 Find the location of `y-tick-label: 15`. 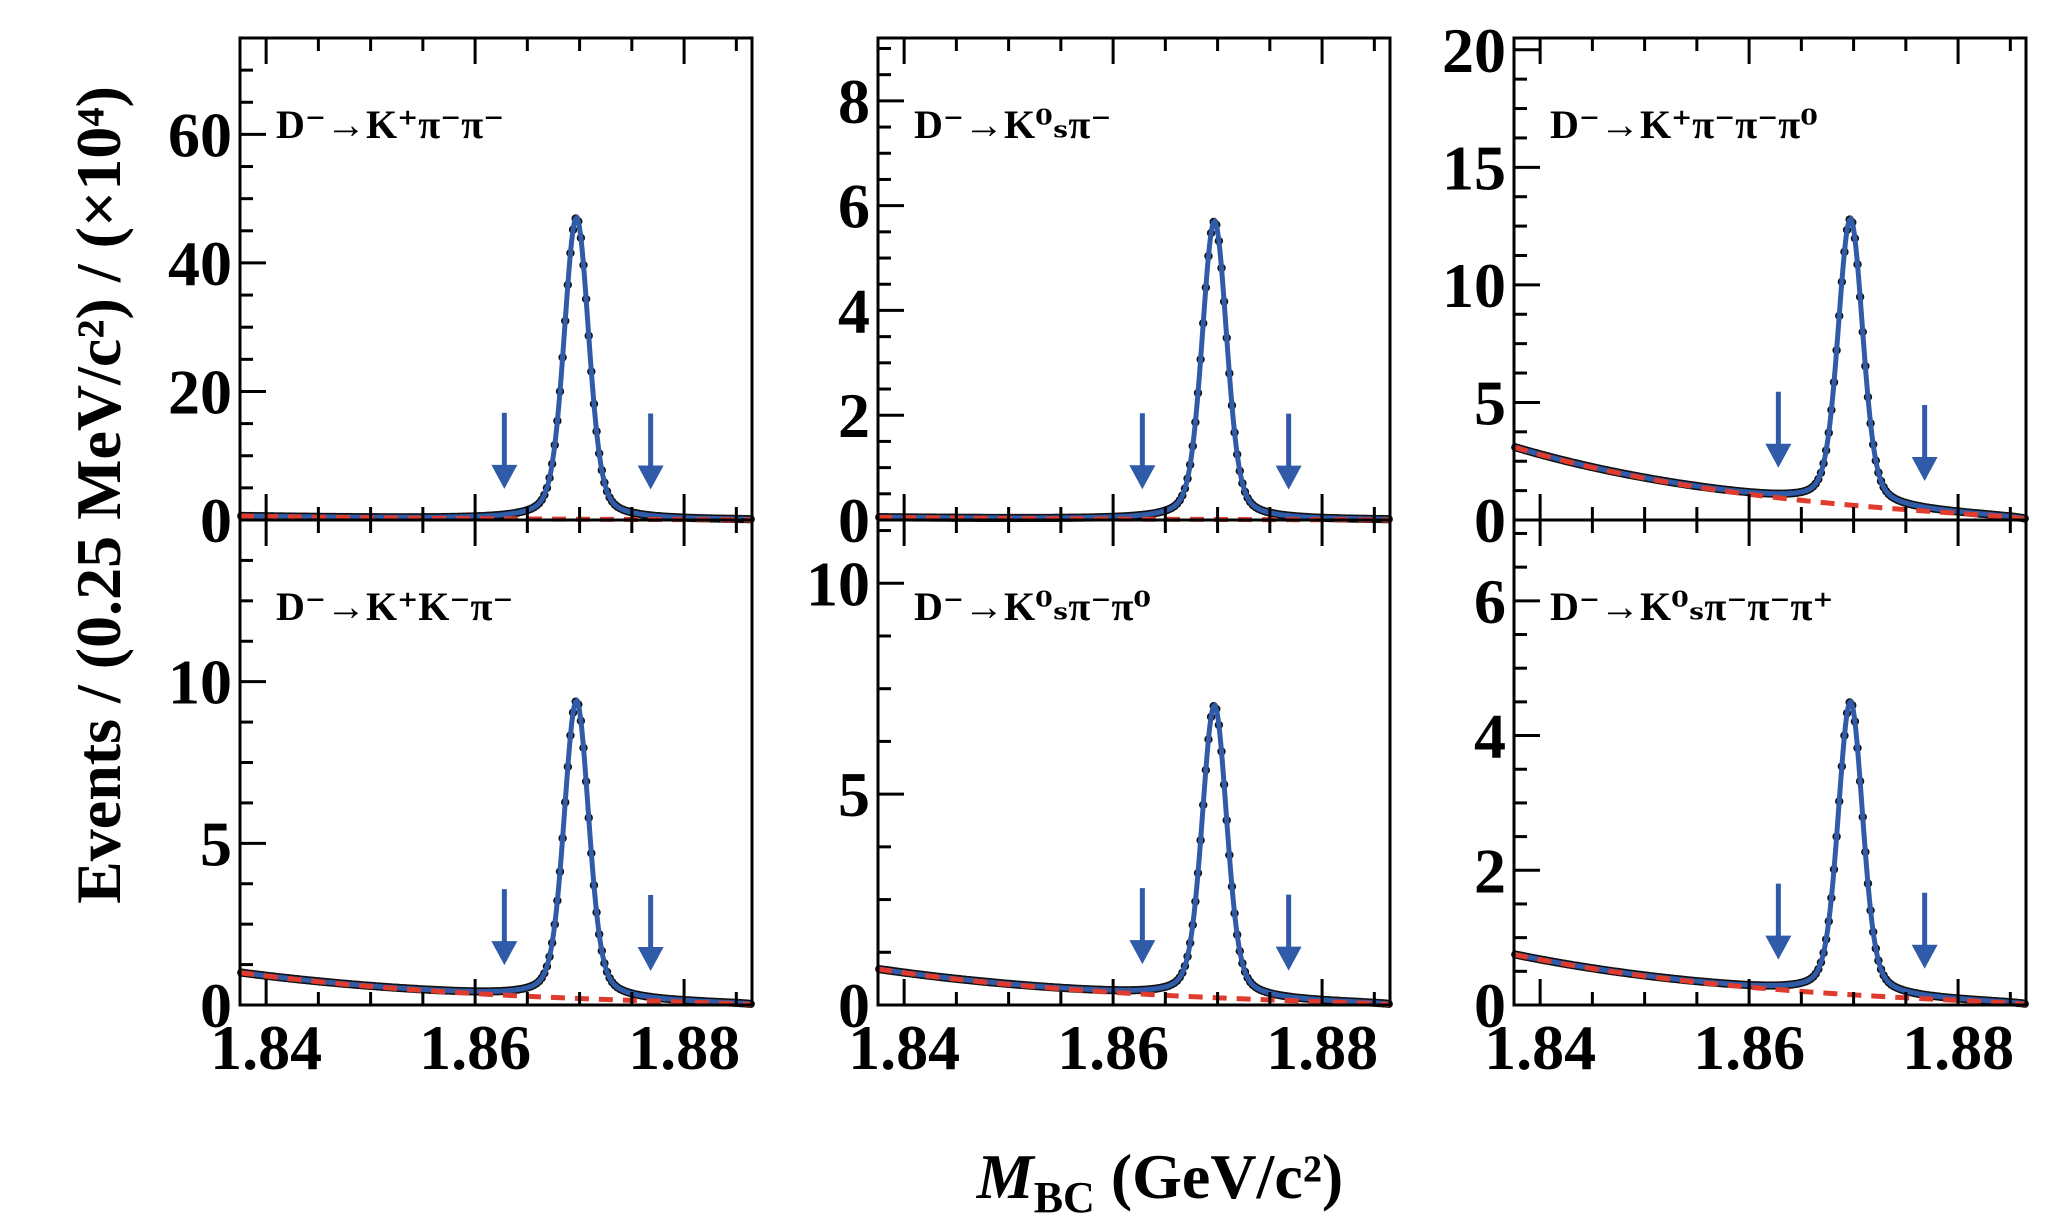

y-tick-label: 15 is located at coordinates (1474, 167).